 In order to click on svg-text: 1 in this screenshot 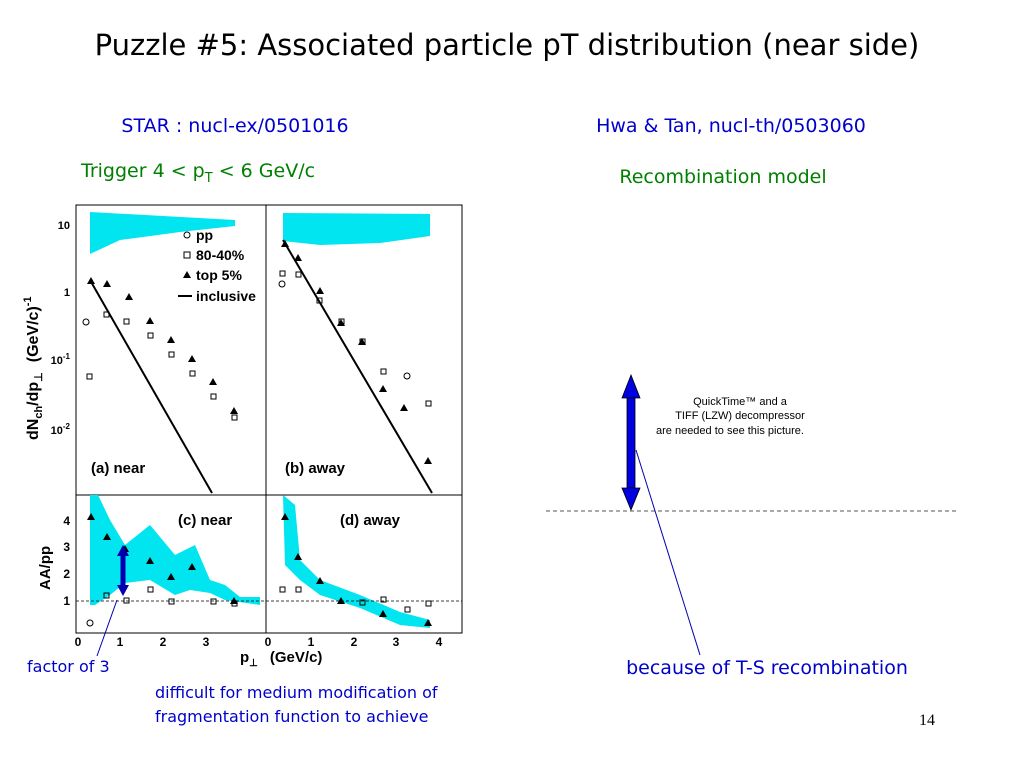, I will do `click(67, 293)`.